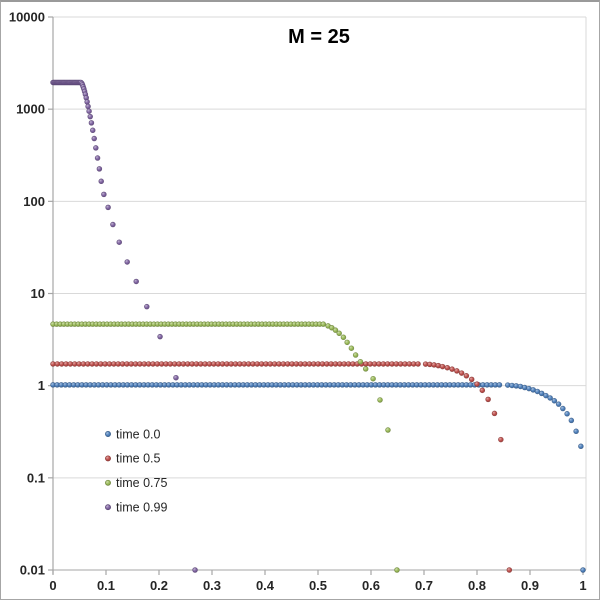  I want to click on x-tick-label: 1, so click(582, 585).